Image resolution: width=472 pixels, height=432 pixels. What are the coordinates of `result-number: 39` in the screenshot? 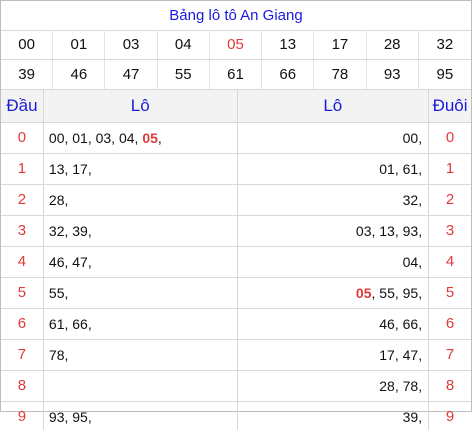 It's located at (27, 74).